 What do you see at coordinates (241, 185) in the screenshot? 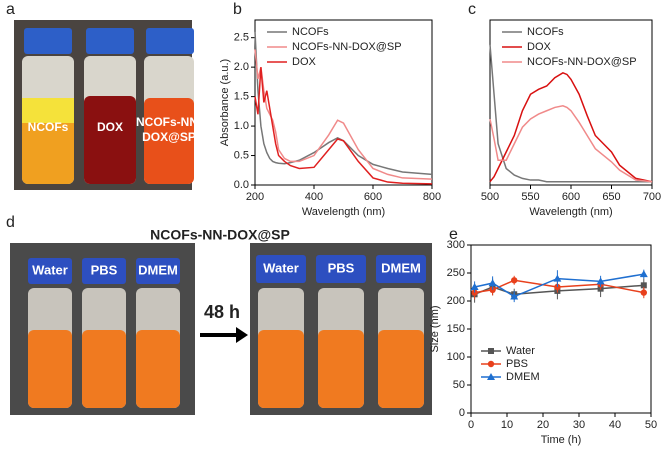
I see `y-tick-label: 0.0` at bounding box center [241, 185].